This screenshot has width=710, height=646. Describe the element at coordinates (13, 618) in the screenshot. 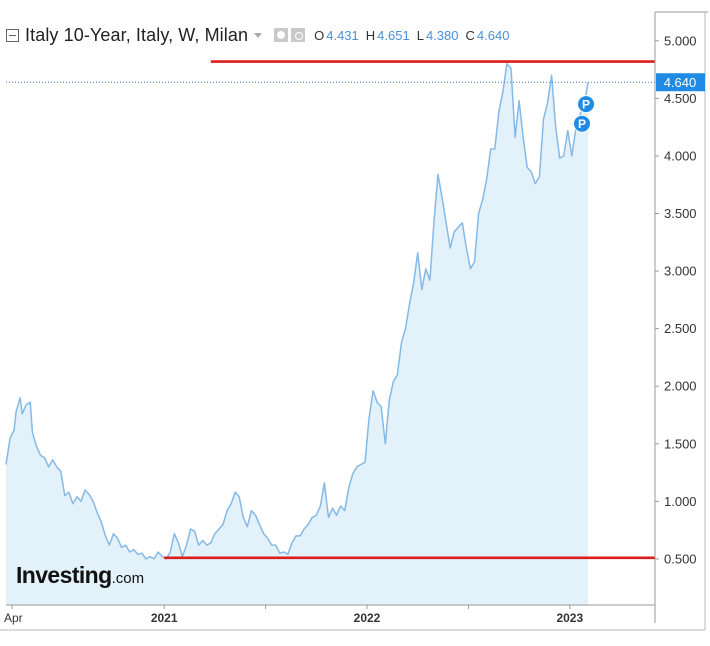

I see `x-tick-label-0: Apr` at that location.